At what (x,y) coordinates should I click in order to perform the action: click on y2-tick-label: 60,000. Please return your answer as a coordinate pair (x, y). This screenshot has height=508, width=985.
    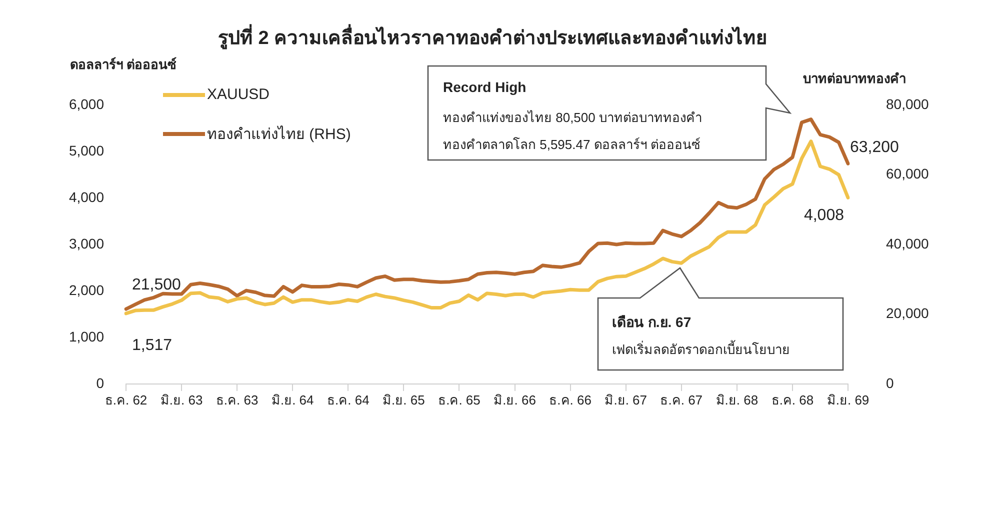
    Looking at the image, I should click on (908, 174).